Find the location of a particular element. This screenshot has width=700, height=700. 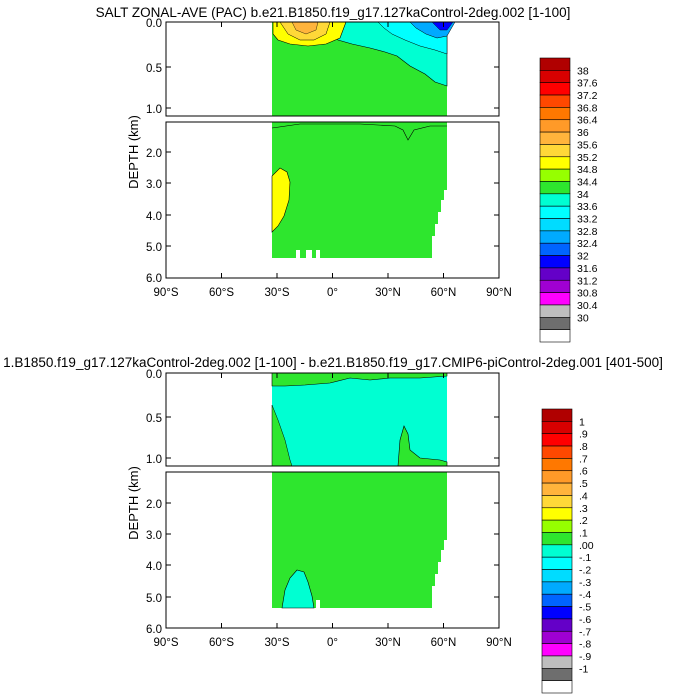

colorbar-label: -1 is located at coordinates (583, 669).